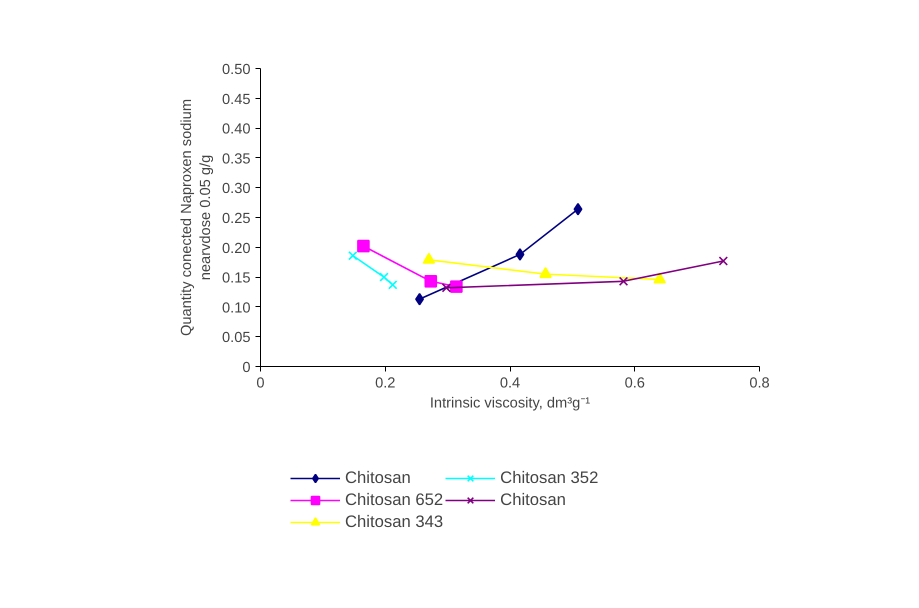 The width and height of the screenshot is (919, 608). What do you see at coordinates (236, 278) in the screenshot?
I see `y-tick-label: 0.15` at bounding box center [236, 278].